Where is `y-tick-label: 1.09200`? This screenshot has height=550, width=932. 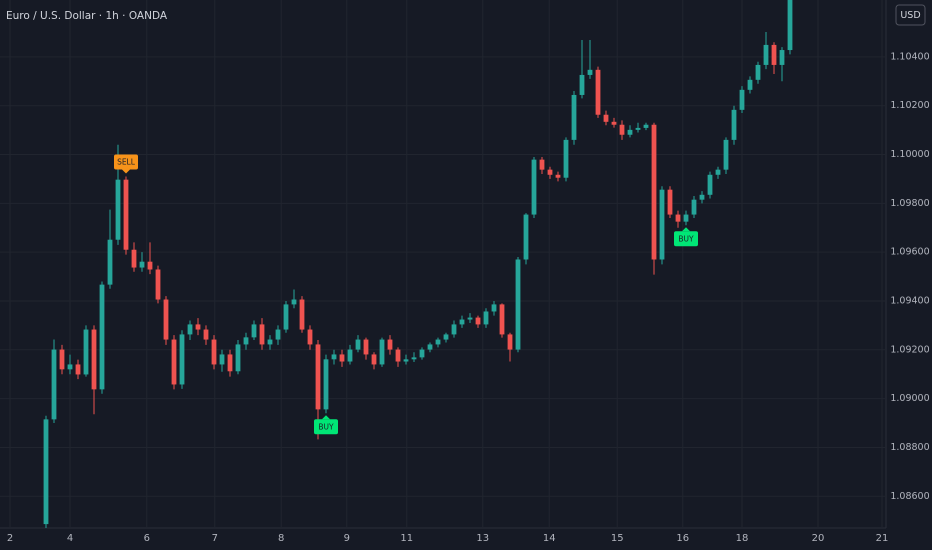 y-tick-label: 1.09200 is located at coordinates (909, 349).